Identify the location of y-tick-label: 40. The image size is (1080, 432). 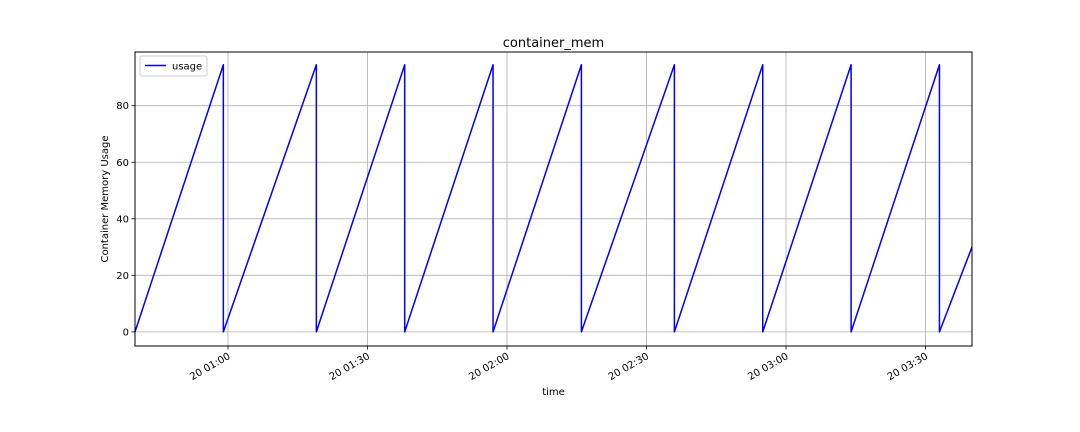
(122, 219).